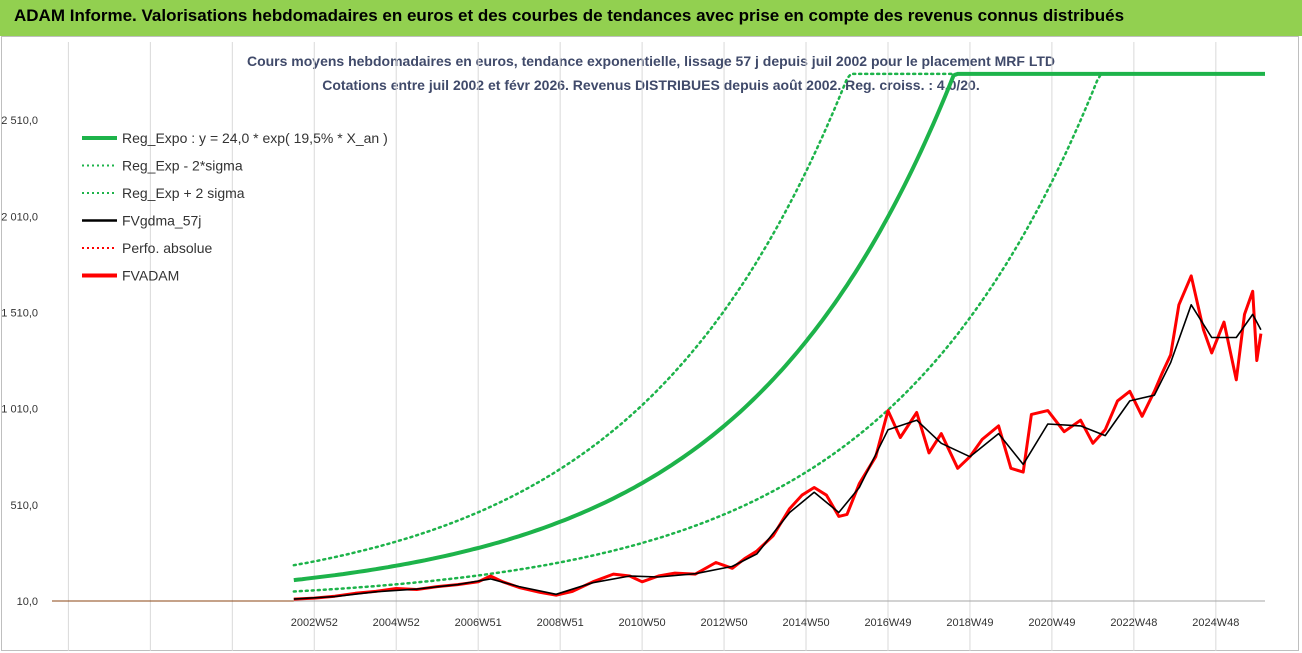 The height and width of the screenshot is (653, 1302). What do you see at coordinates (969, 623) in the screenshot?
I see `x-tick-label: 2018W49` at bounding box center [969, 623].